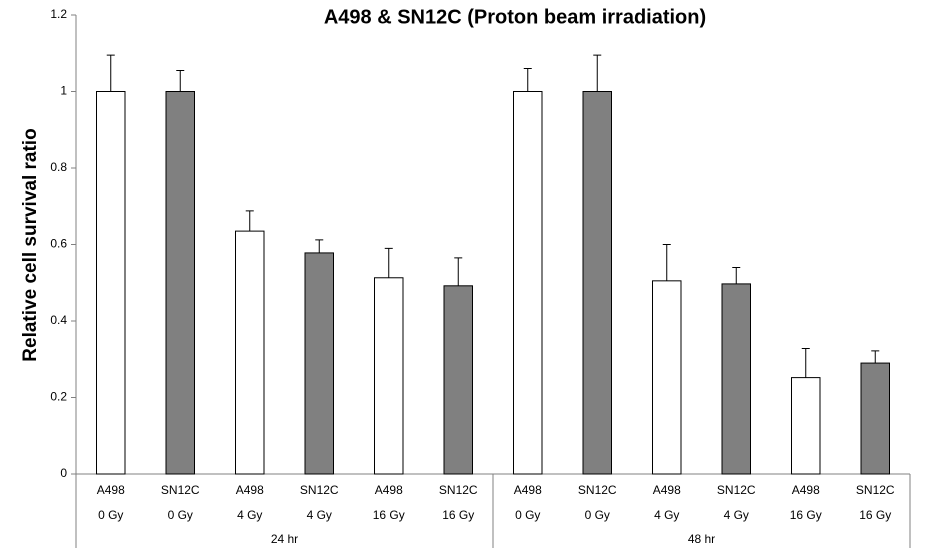 The image size is (925, 553). I want to click on group-label: 24 hr, so click(284, 539).